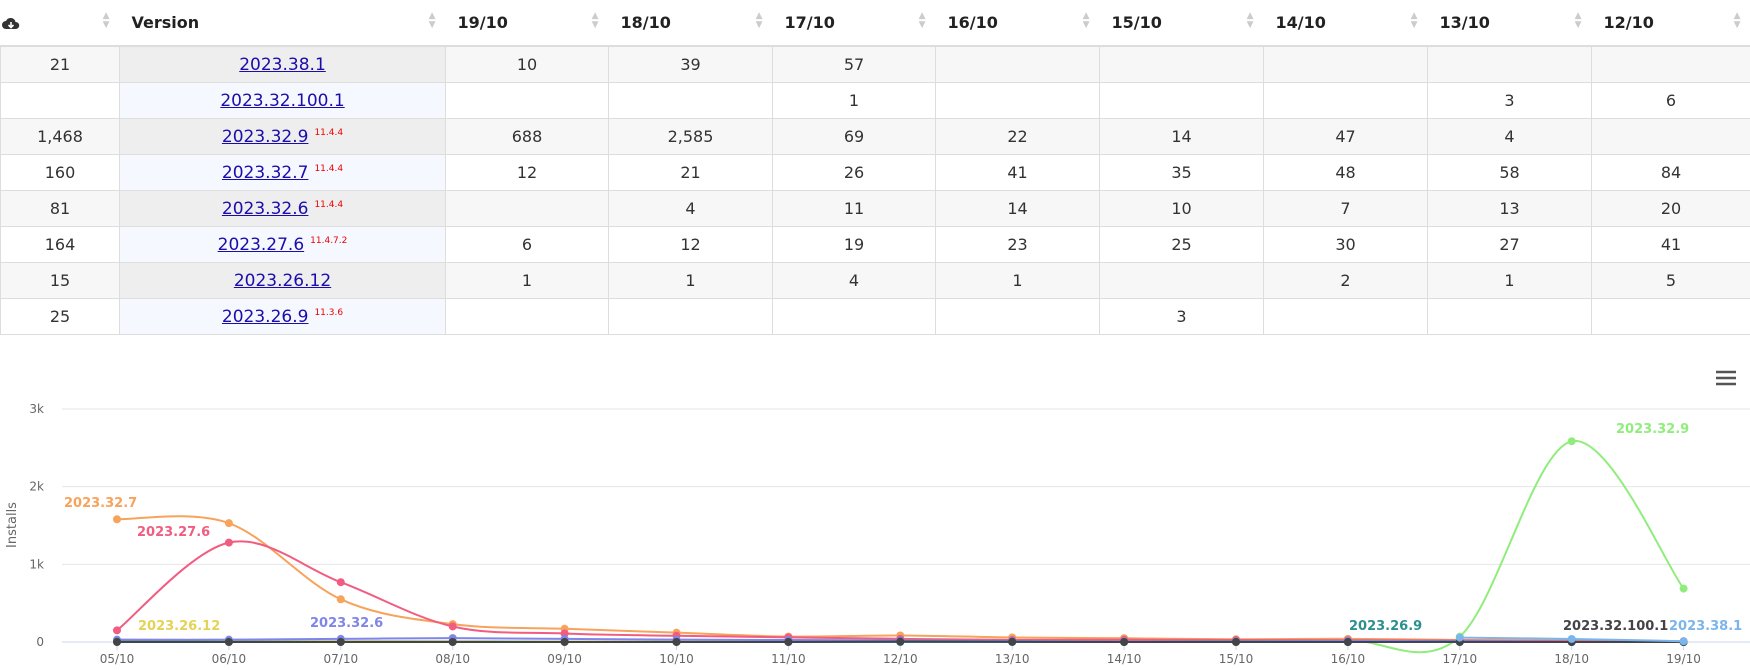 This screenshot has width=1750, height=670. I want to click on os-version: 11.4.7.2, so click(329, 241).